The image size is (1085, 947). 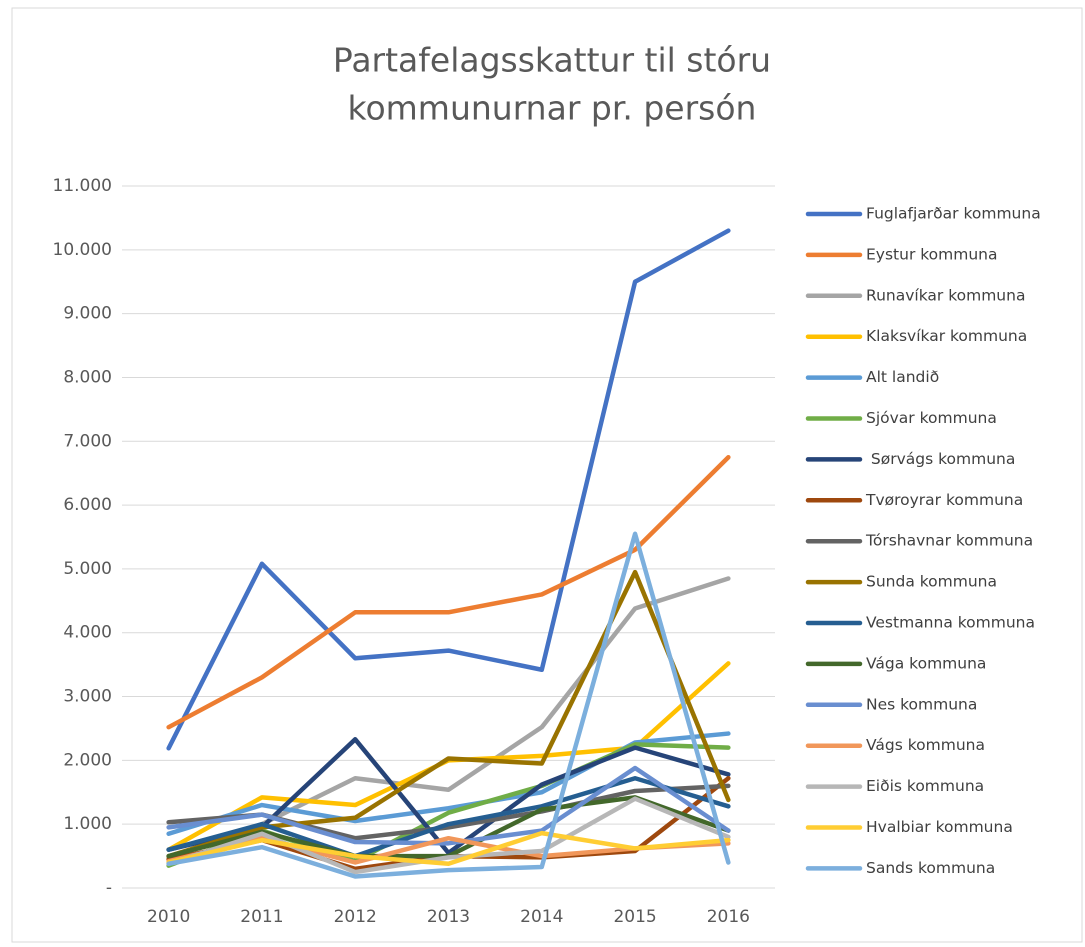 I want to click on legend-label: Sørvágs kommuna, so click(x=940, y=459).